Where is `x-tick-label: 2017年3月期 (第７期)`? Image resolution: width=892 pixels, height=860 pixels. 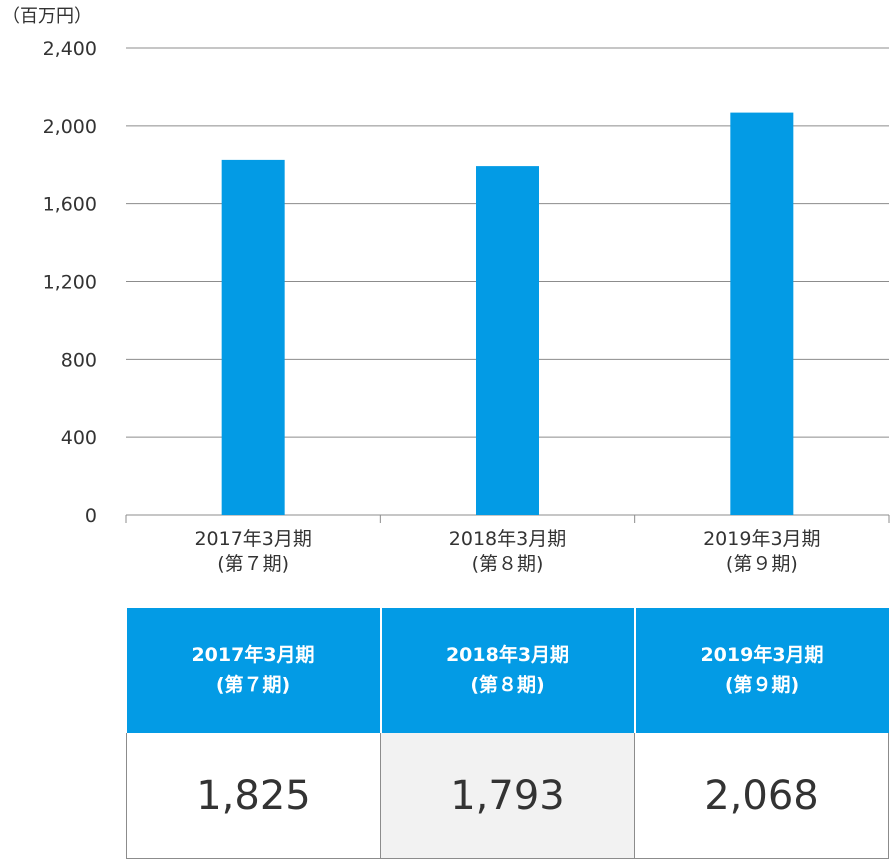 x-tick-label: 2017年3月期 (第７期) is located at coordinates (252, 551).